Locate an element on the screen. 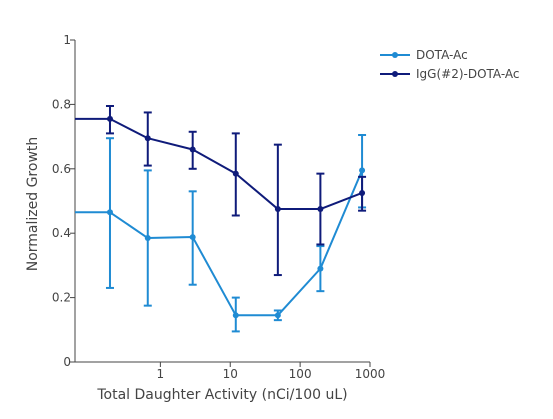 This screenshot has width=553, height=419. y-tick-label: 0.8 is located at coordinates (61, 104).